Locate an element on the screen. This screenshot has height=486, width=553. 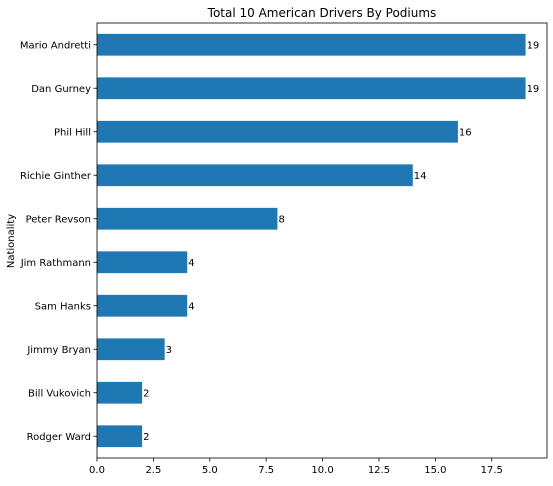
x-tick-label: 15.0 is located at coordinates (435, 470).